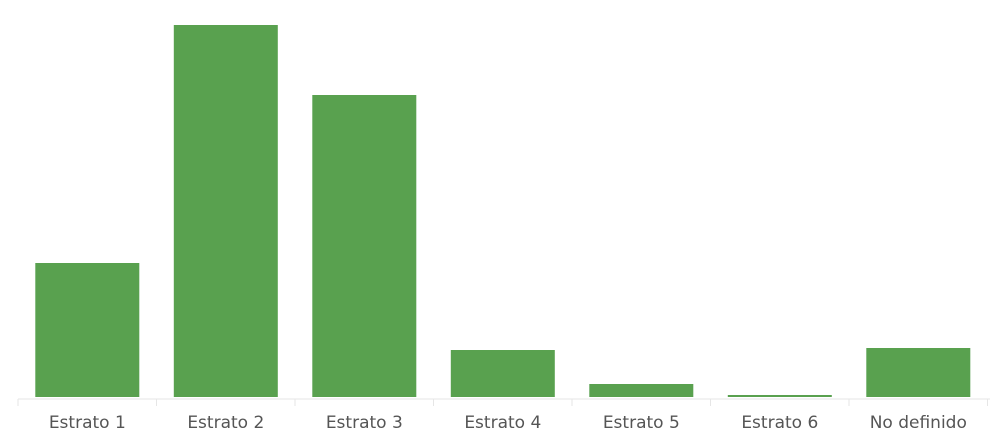  I want to click on x-tick-label: Estrato 5, so click(641, 423).